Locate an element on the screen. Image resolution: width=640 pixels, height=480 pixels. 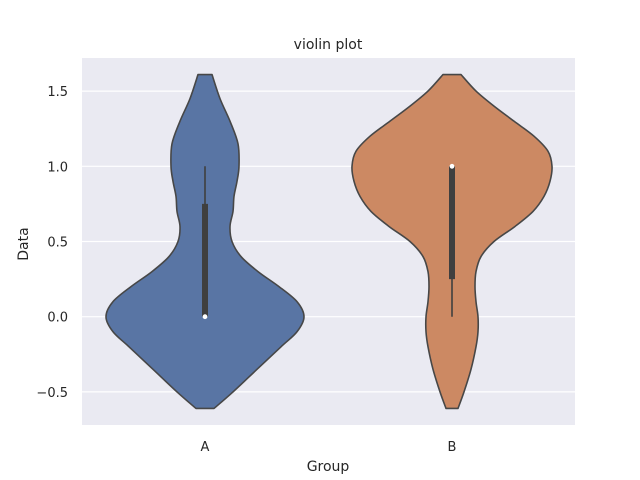
x-tick-label: B is located at coordinates (452, 447).